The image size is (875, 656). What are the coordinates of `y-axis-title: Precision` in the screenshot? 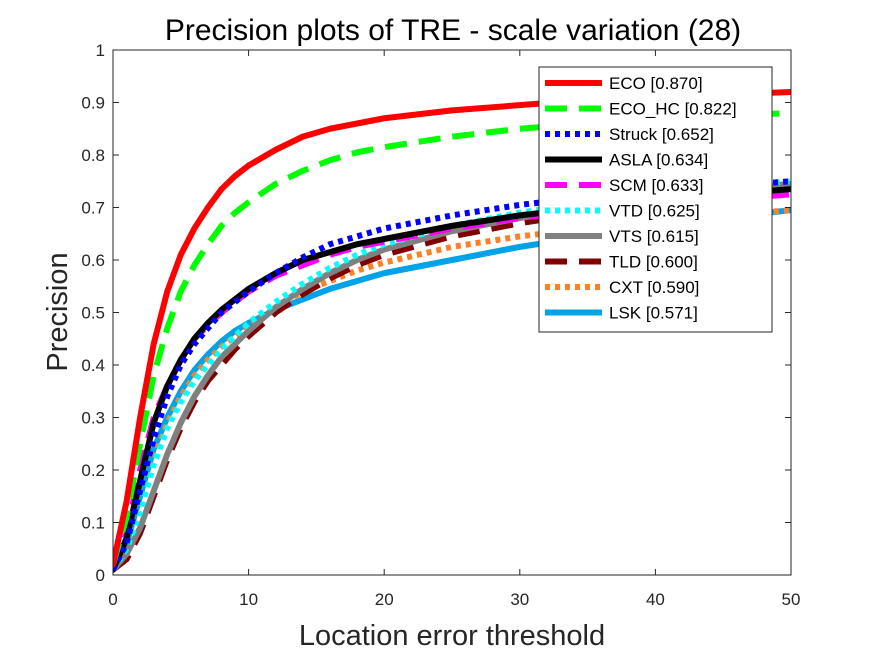 It's located at (58, 311).